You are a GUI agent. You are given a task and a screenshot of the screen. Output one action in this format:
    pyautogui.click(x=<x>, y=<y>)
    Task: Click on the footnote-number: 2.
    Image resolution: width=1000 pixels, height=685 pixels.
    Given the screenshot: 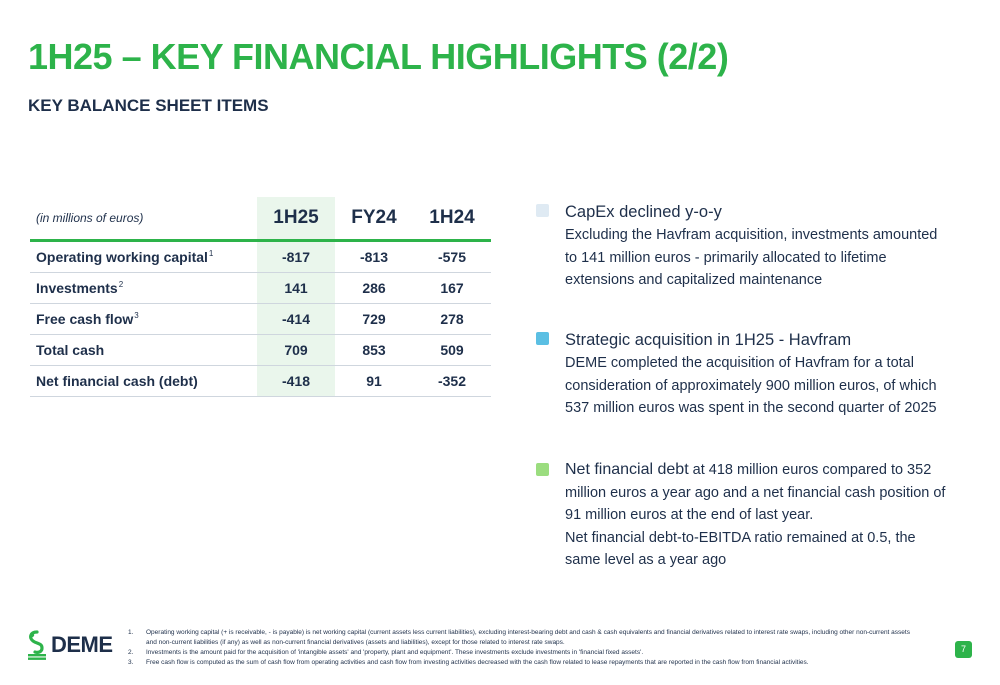 What is the action you would take?
    pyautogui.click(x=131, y=652)
    